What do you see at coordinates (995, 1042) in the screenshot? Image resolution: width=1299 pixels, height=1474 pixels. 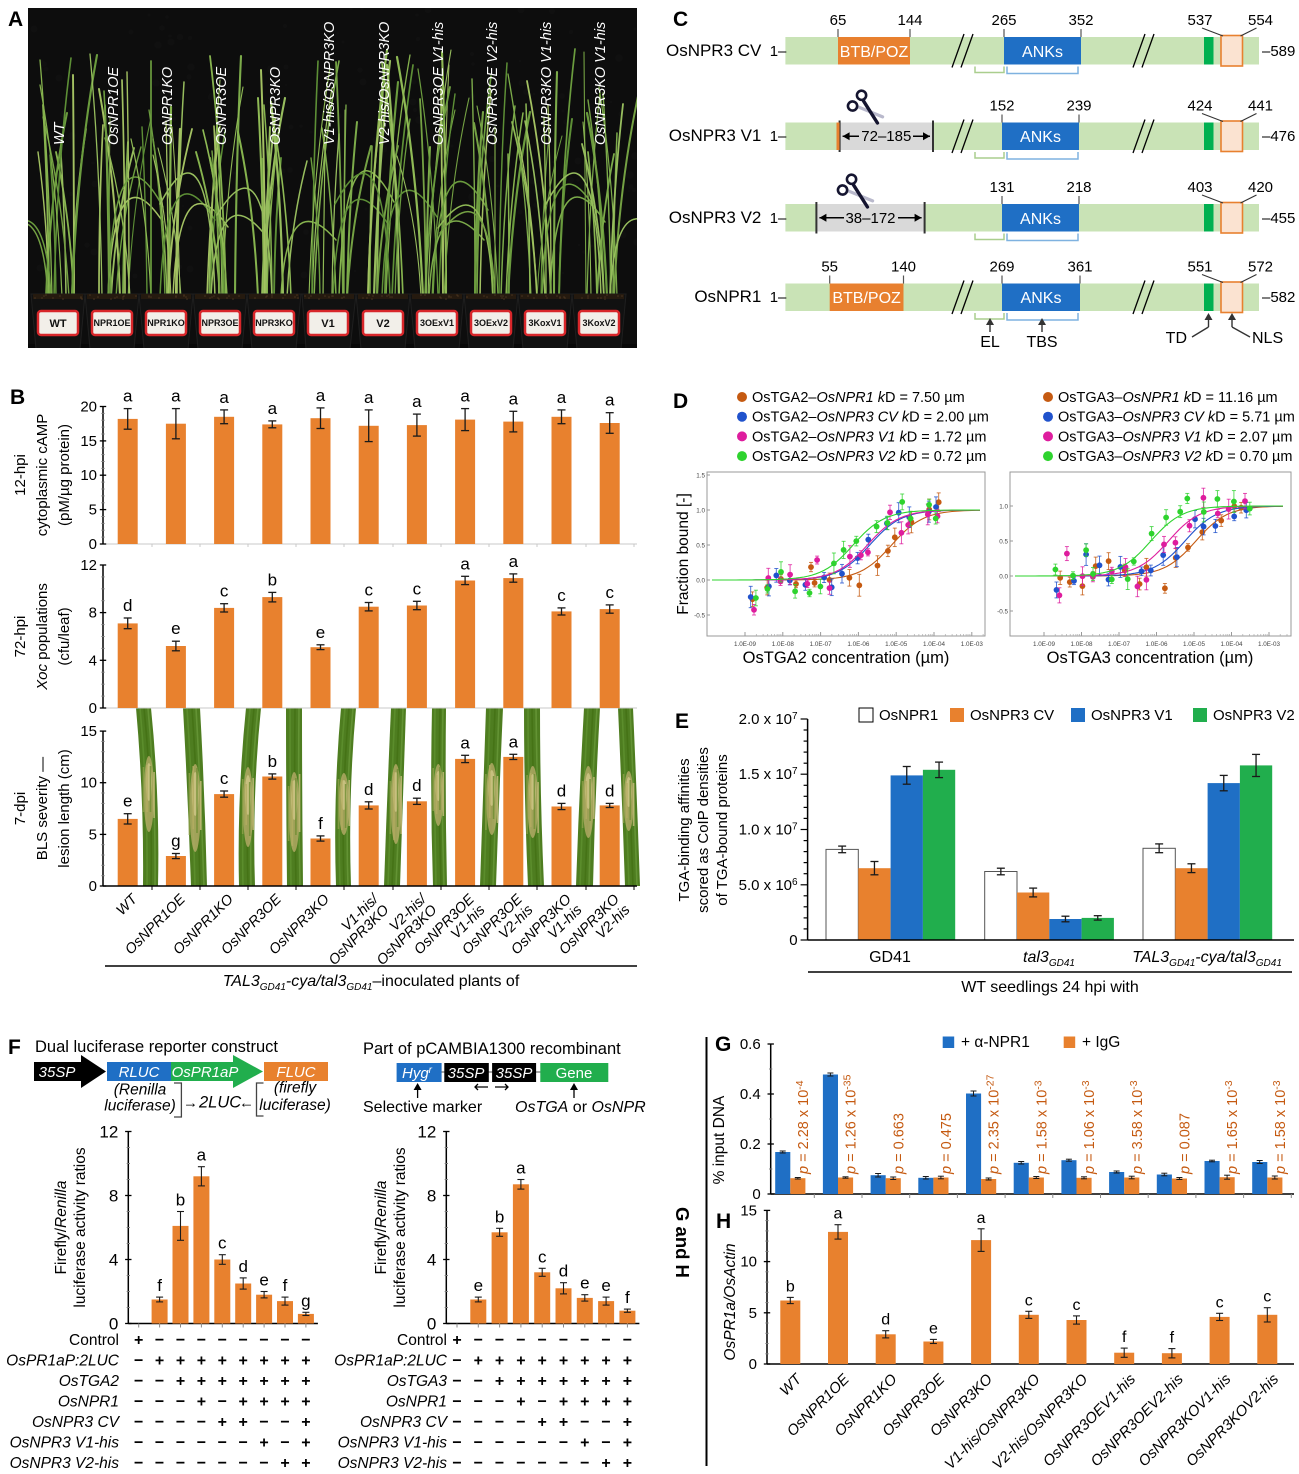 I see `svg-text: + α-NPR1` at bounding box center [995, 1042].